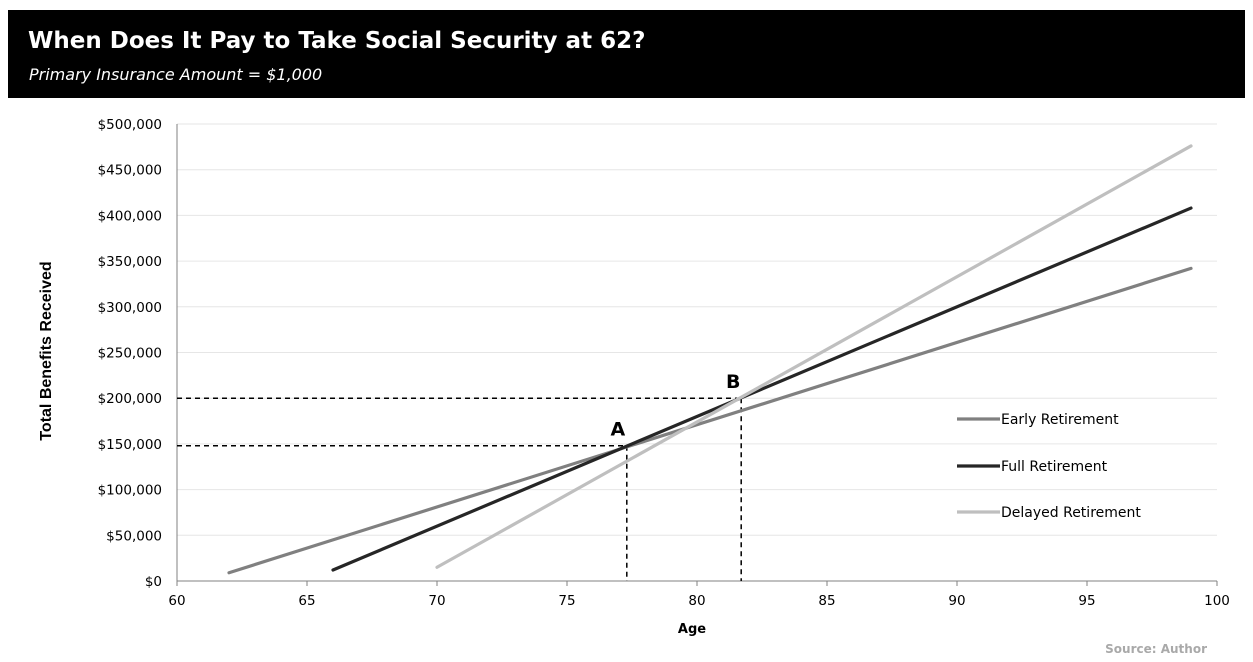  I want to click on x-tick-label: 75, so click(566, 601).